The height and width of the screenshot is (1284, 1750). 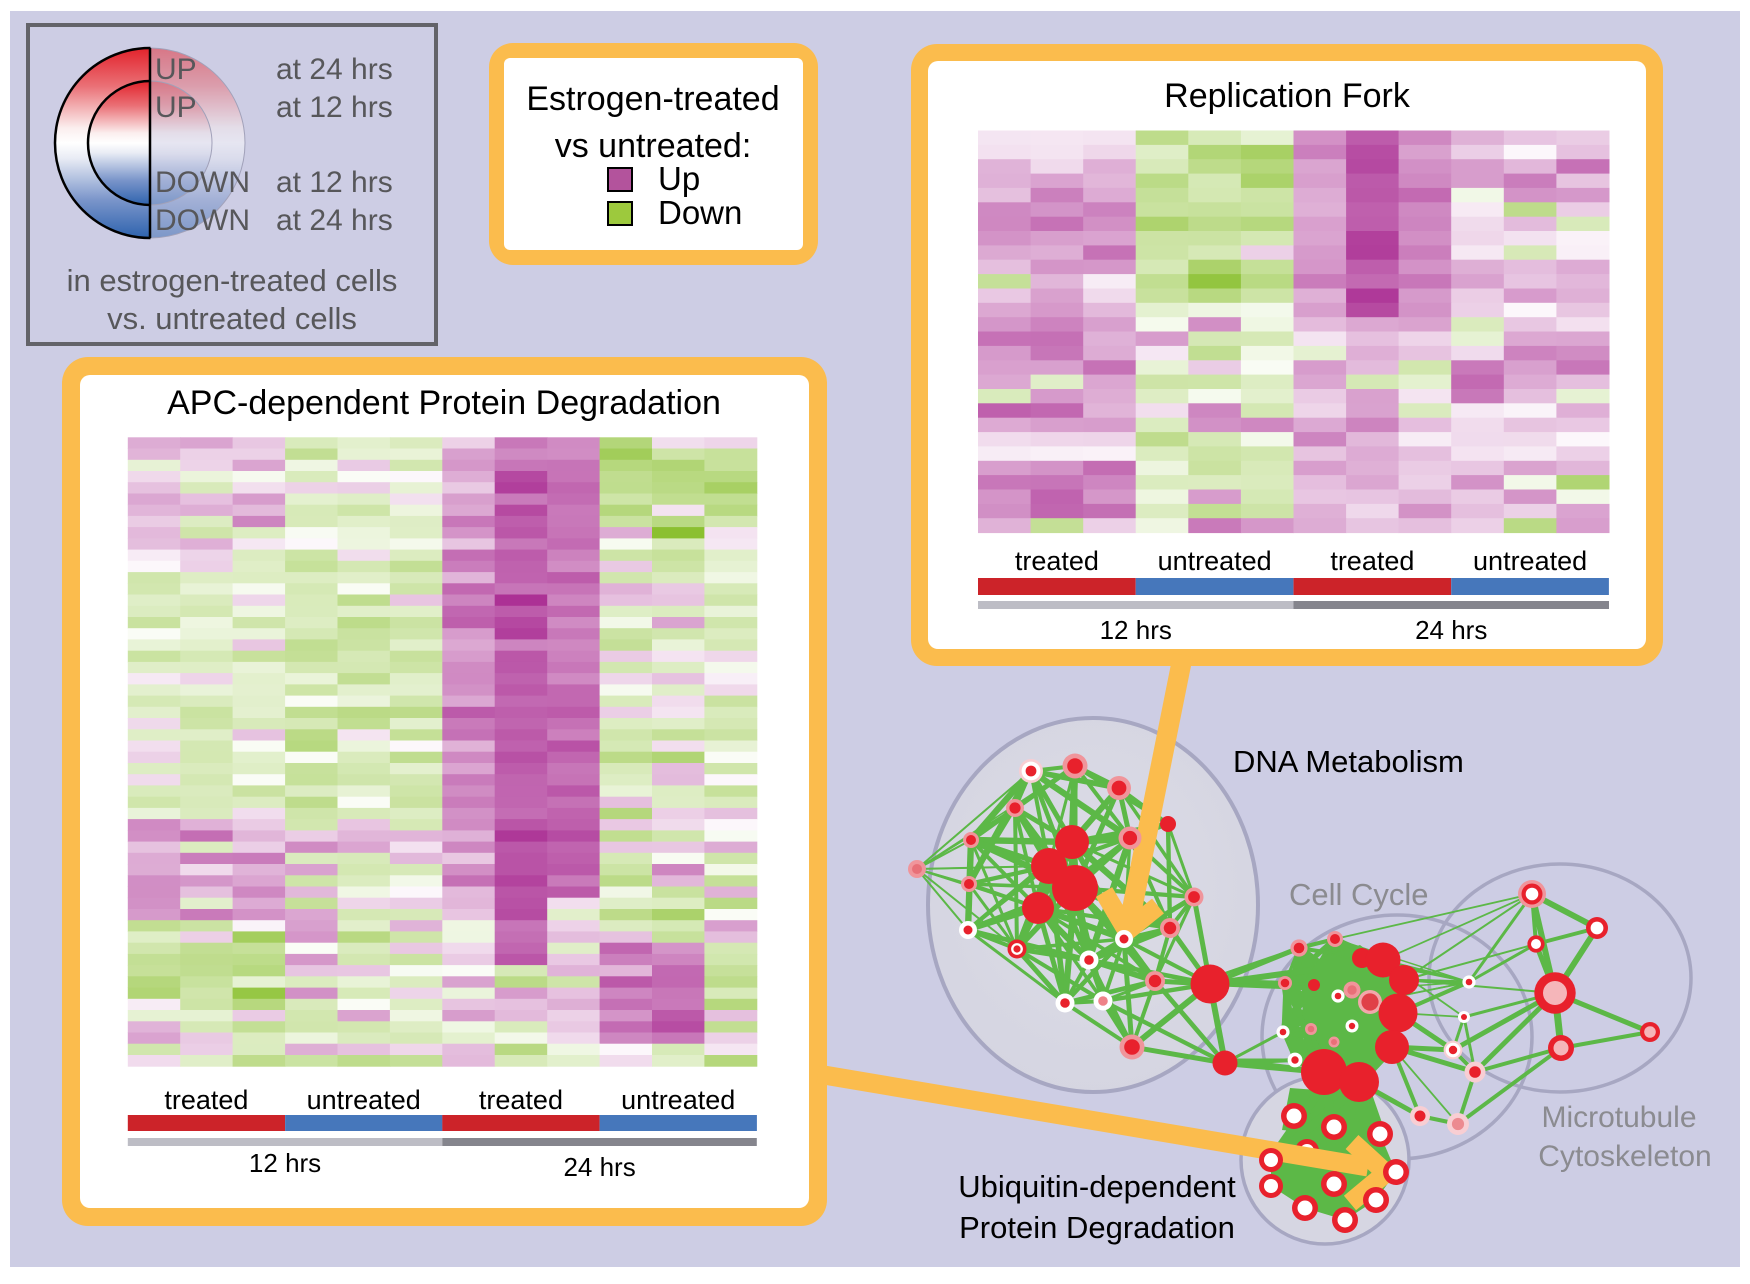 What do you see at coordinates (1097, 1227) in the screenshot?
I see `svg-text: Protein Degradation` at bounding box center [1097, 1227].